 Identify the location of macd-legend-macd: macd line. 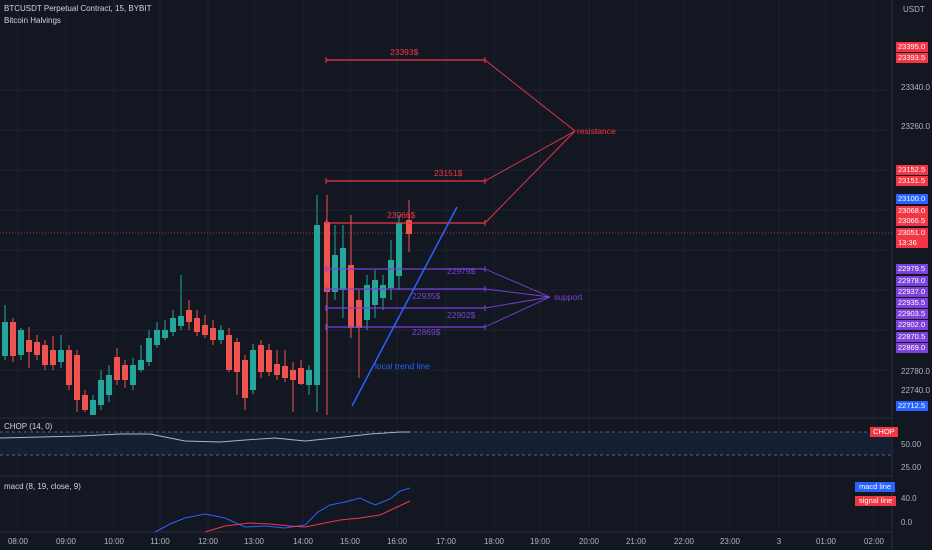
(875, 487).